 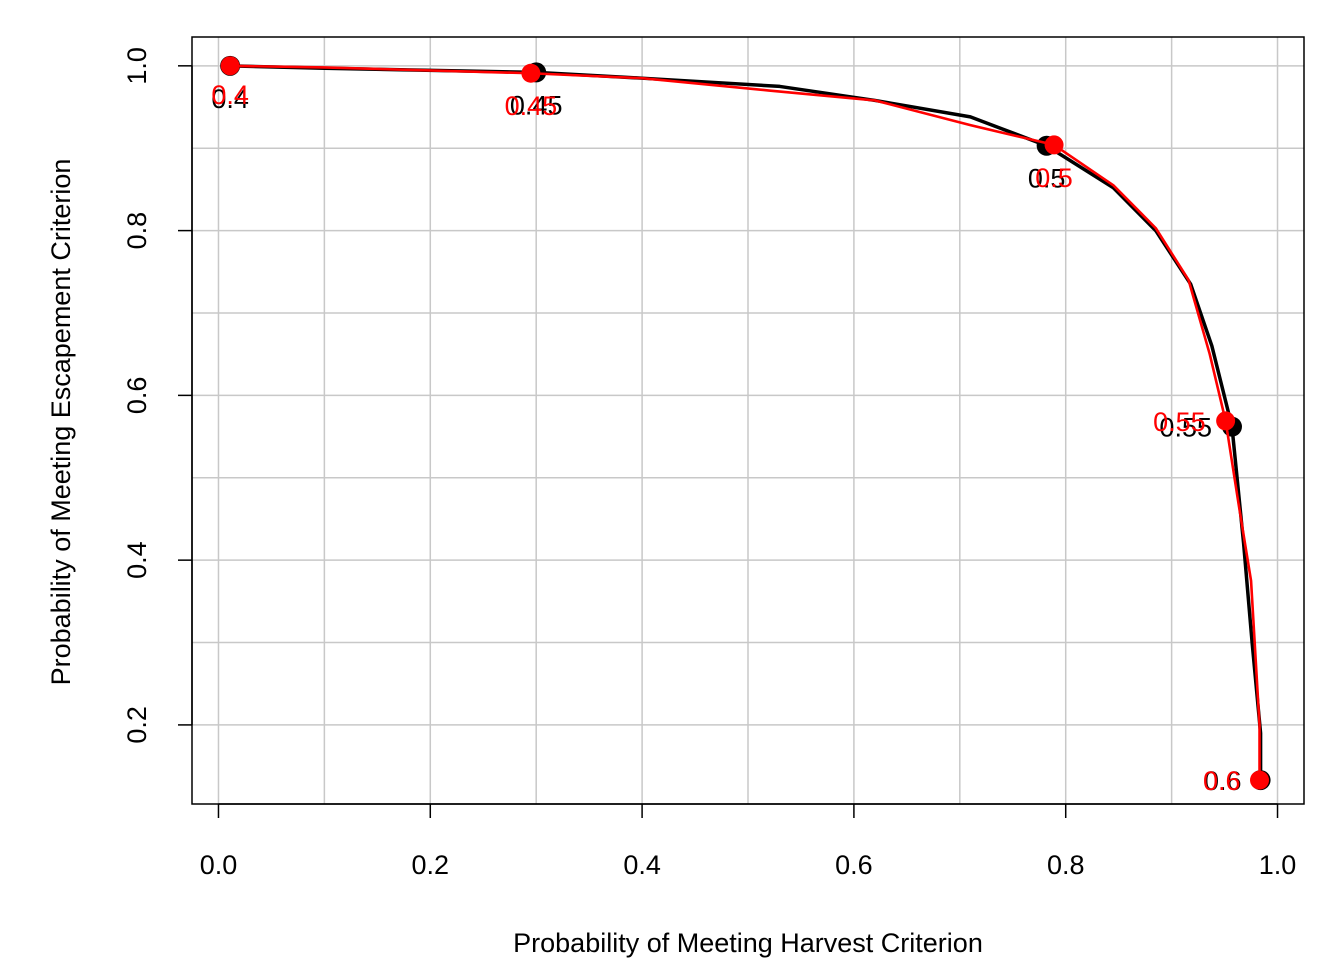 I want to click on y-tick-label: 0.8, so click(x=137, y=231).